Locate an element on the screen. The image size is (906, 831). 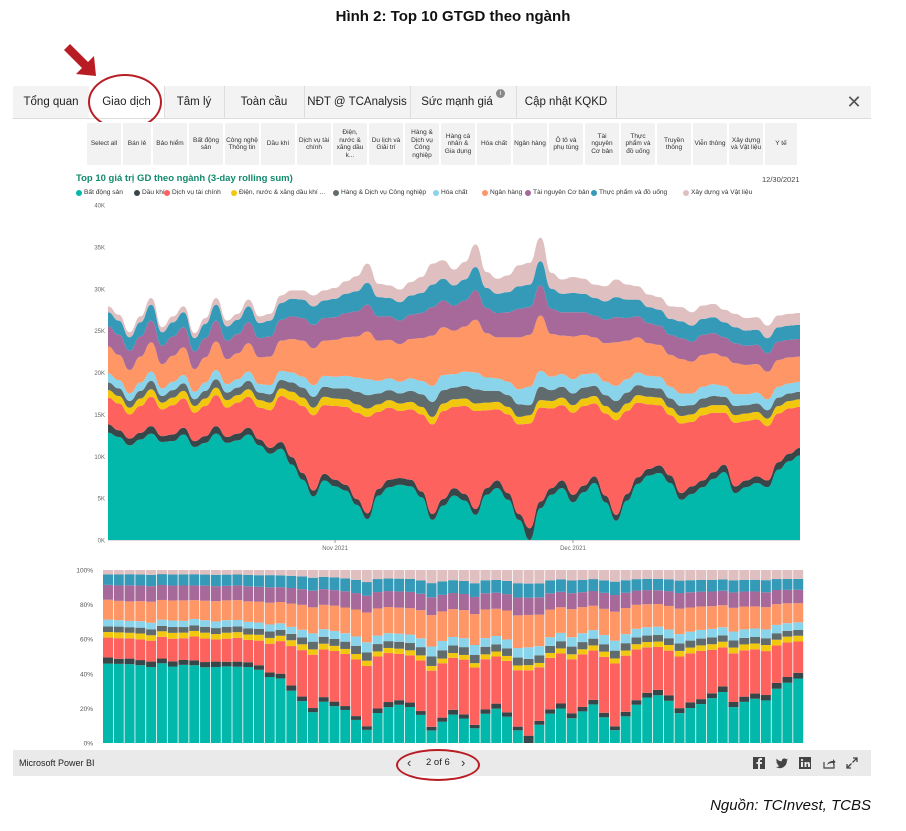
next-page-button: › is located at coordinates (463, 762).